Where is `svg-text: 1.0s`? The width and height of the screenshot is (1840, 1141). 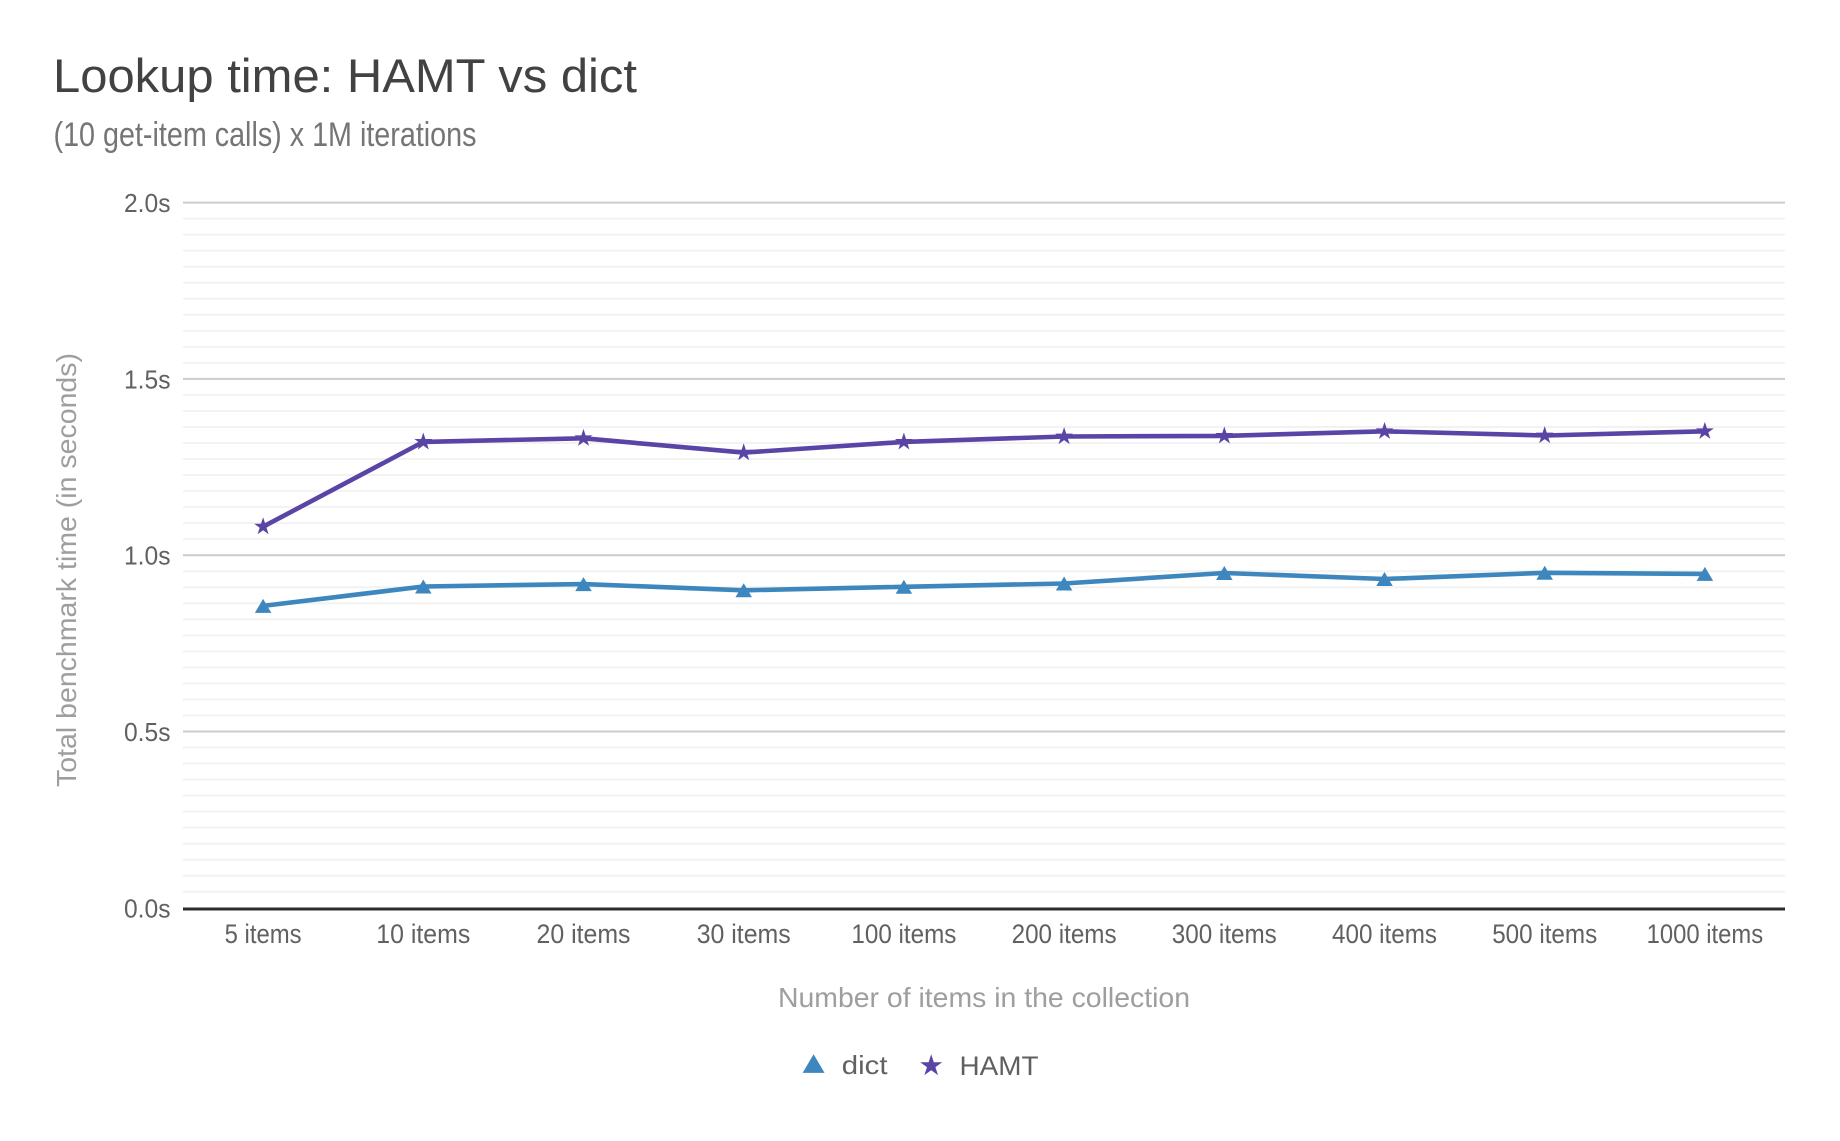
svg-text: 1.0s is located at coordinates (147, 556).